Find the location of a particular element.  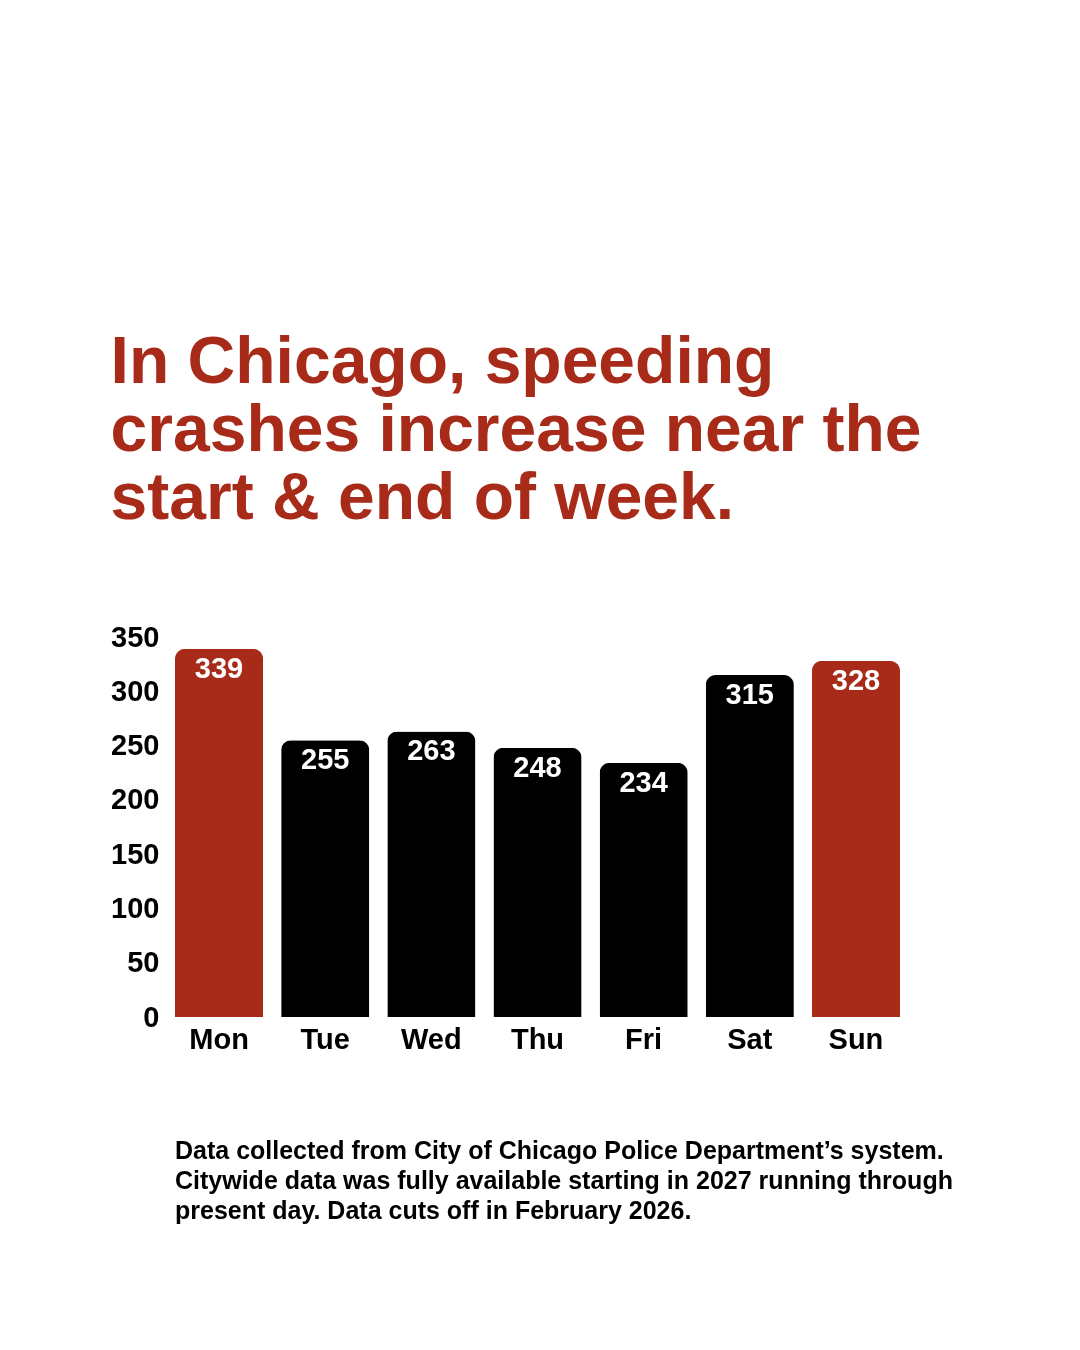

chart-title: In Chicago, speeding crashes increase near the start & end of week. is located at coordinates (516, 428).